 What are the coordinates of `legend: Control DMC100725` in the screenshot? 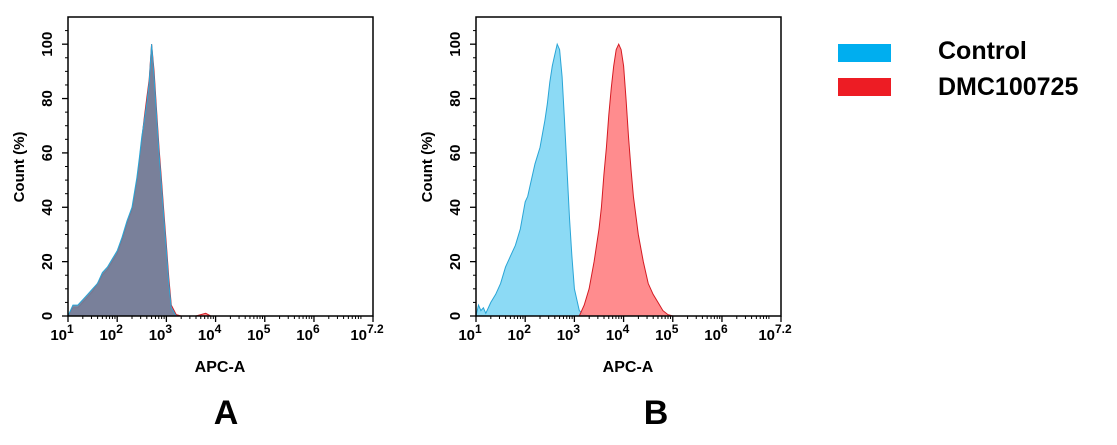 It's located at (958, 69).